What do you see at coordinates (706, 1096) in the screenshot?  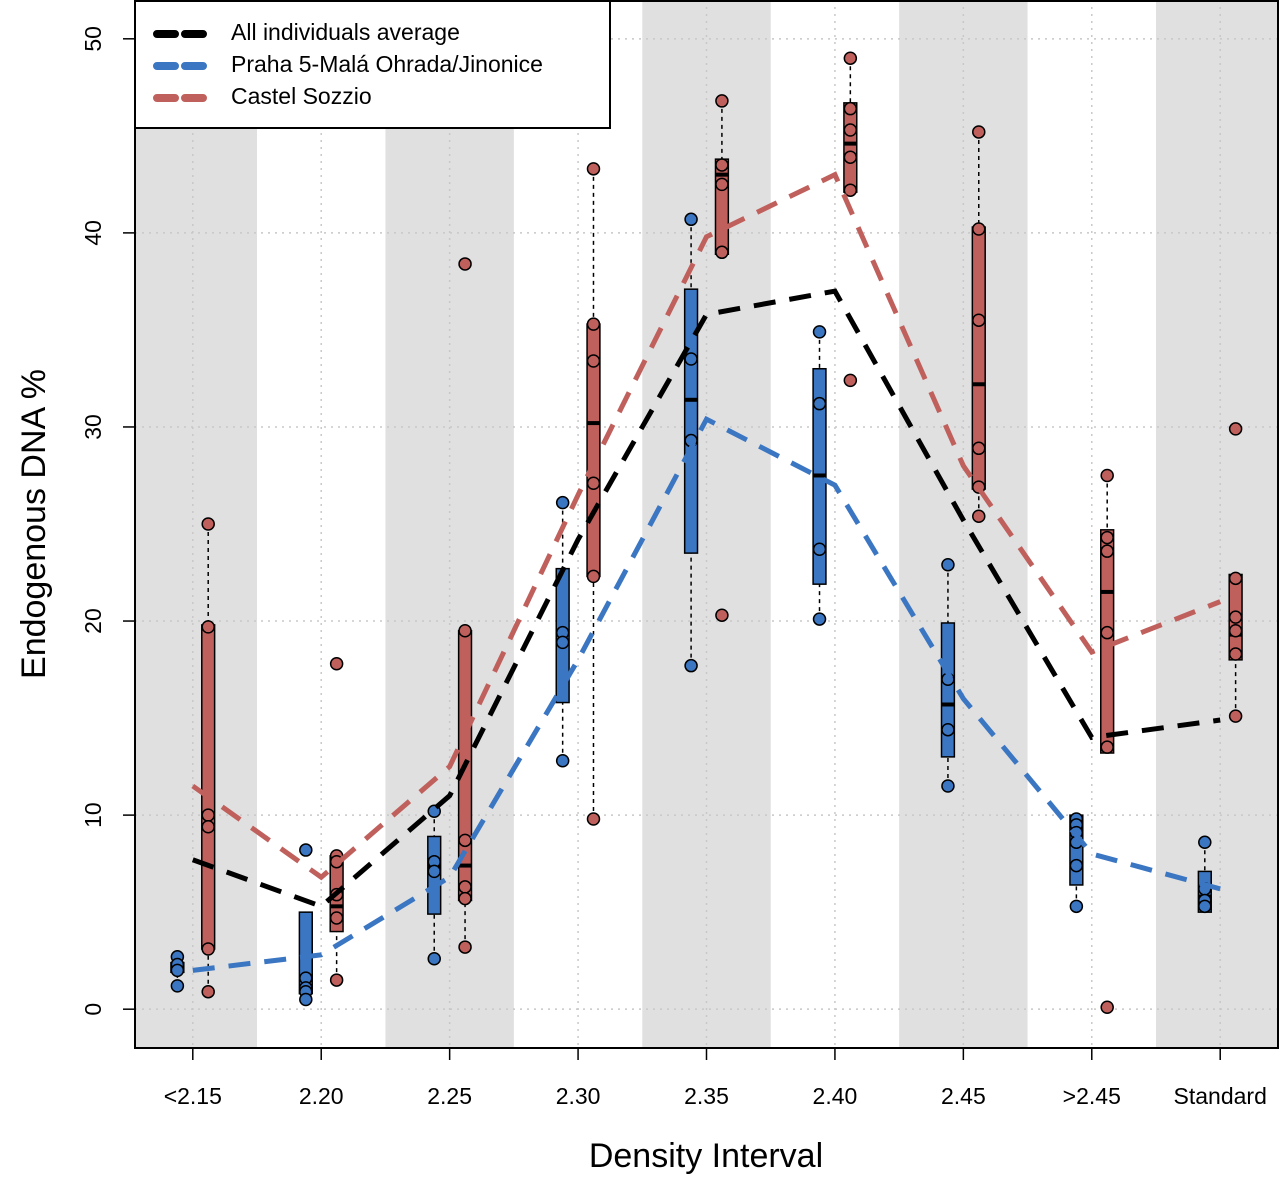 I see `x-tick-label: 2.35` at bounding box center [706, 1096].